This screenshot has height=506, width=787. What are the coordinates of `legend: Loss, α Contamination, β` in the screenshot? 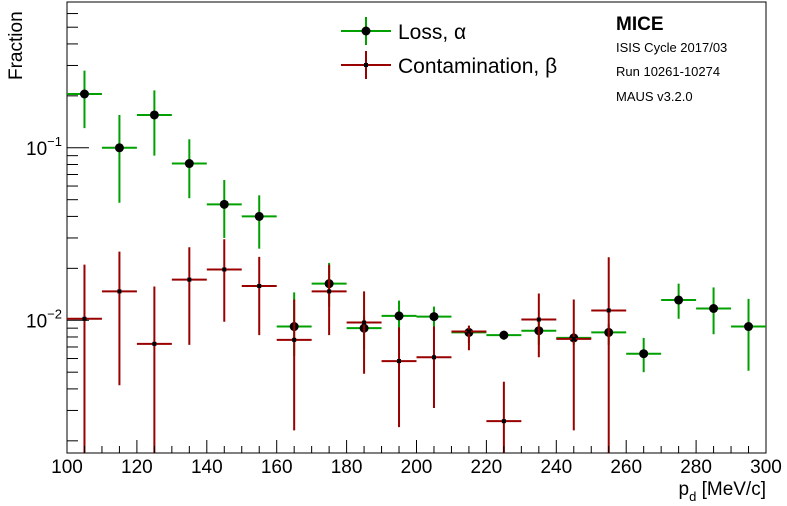 It's located at (449, 48).